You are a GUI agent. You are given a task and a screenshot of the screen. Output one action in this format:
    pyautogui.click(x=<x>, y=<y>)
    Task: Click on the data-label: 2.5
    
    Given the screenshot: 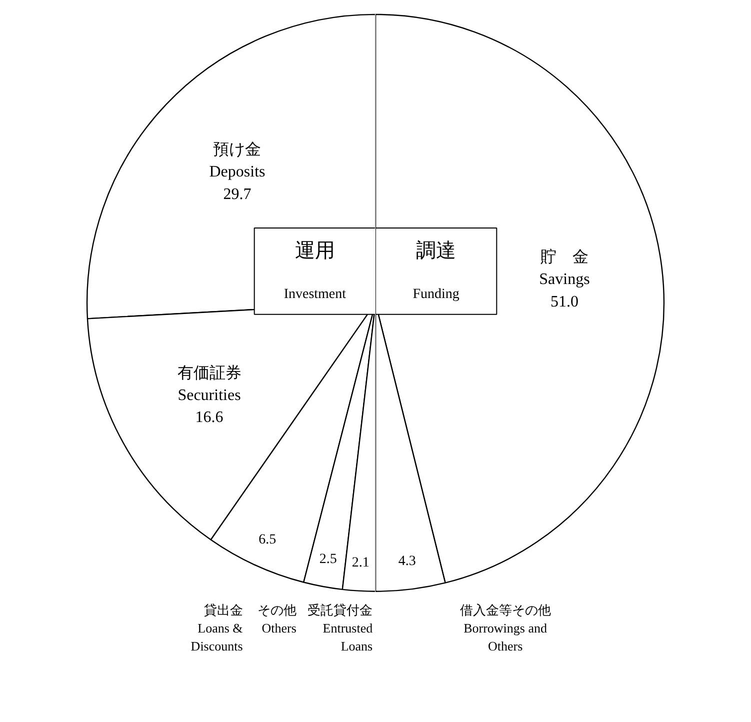 What is the action you would take?
    pyautogui.click(x=328, y=559)
    